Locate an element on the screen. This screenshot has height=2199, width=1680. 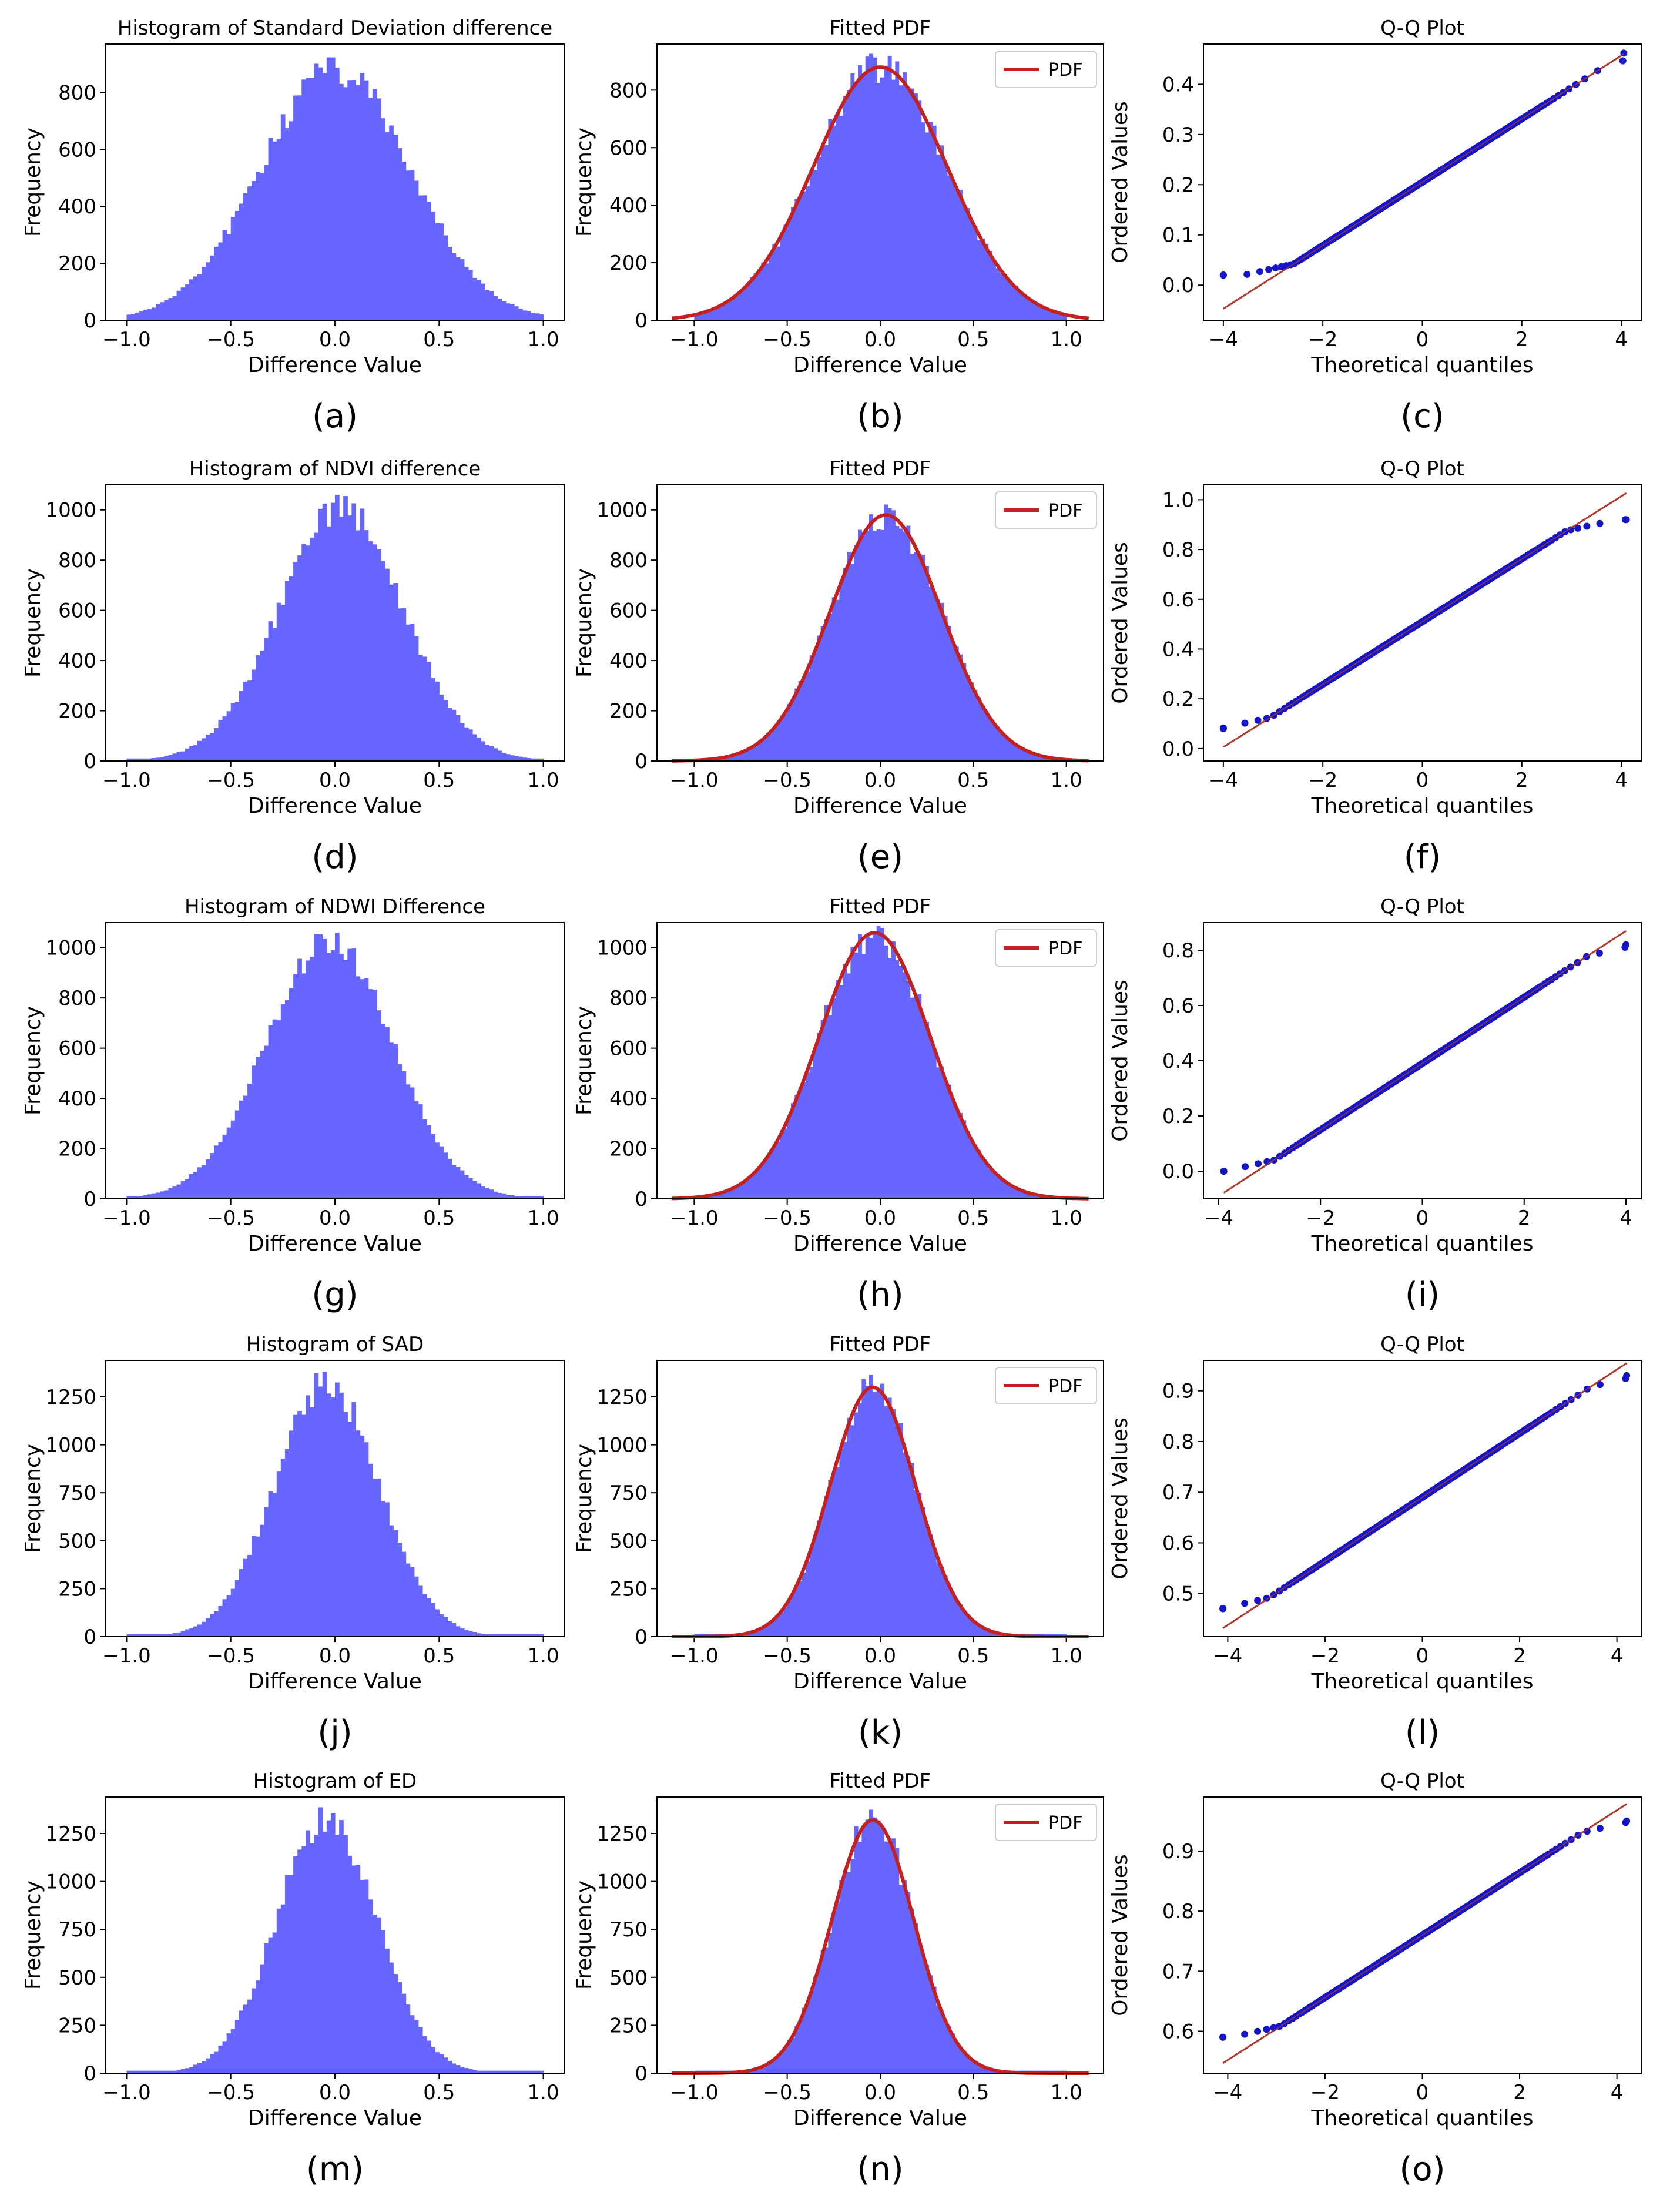
qq-plot-2-caption: (f) is located at coordinates (1422, 857).